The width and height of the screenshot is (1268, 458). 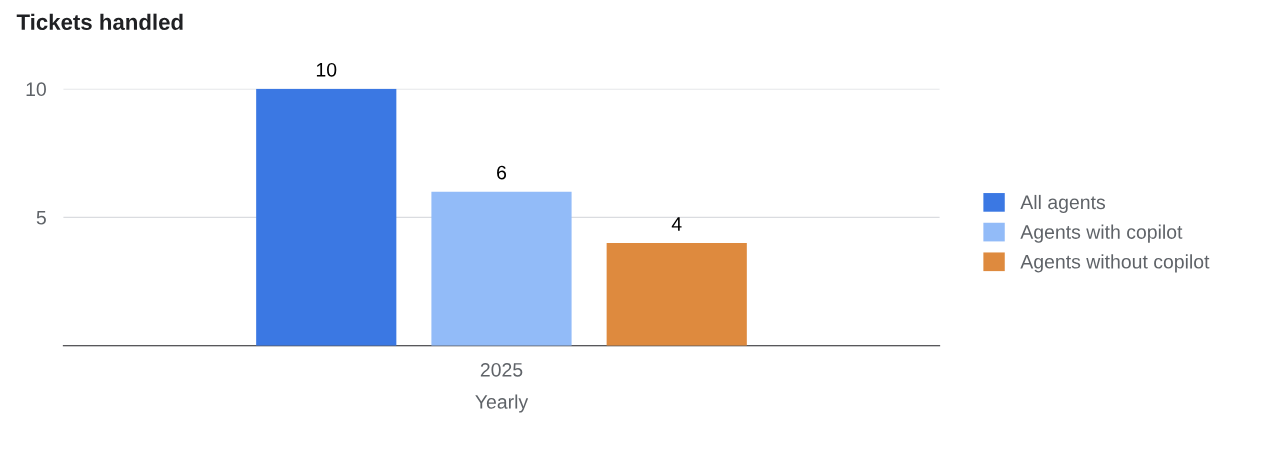 What do you see at coordinates (502, 403) in the screenshot?
I see `x-axis-title: Yearly` at bounding box center [502, 403].